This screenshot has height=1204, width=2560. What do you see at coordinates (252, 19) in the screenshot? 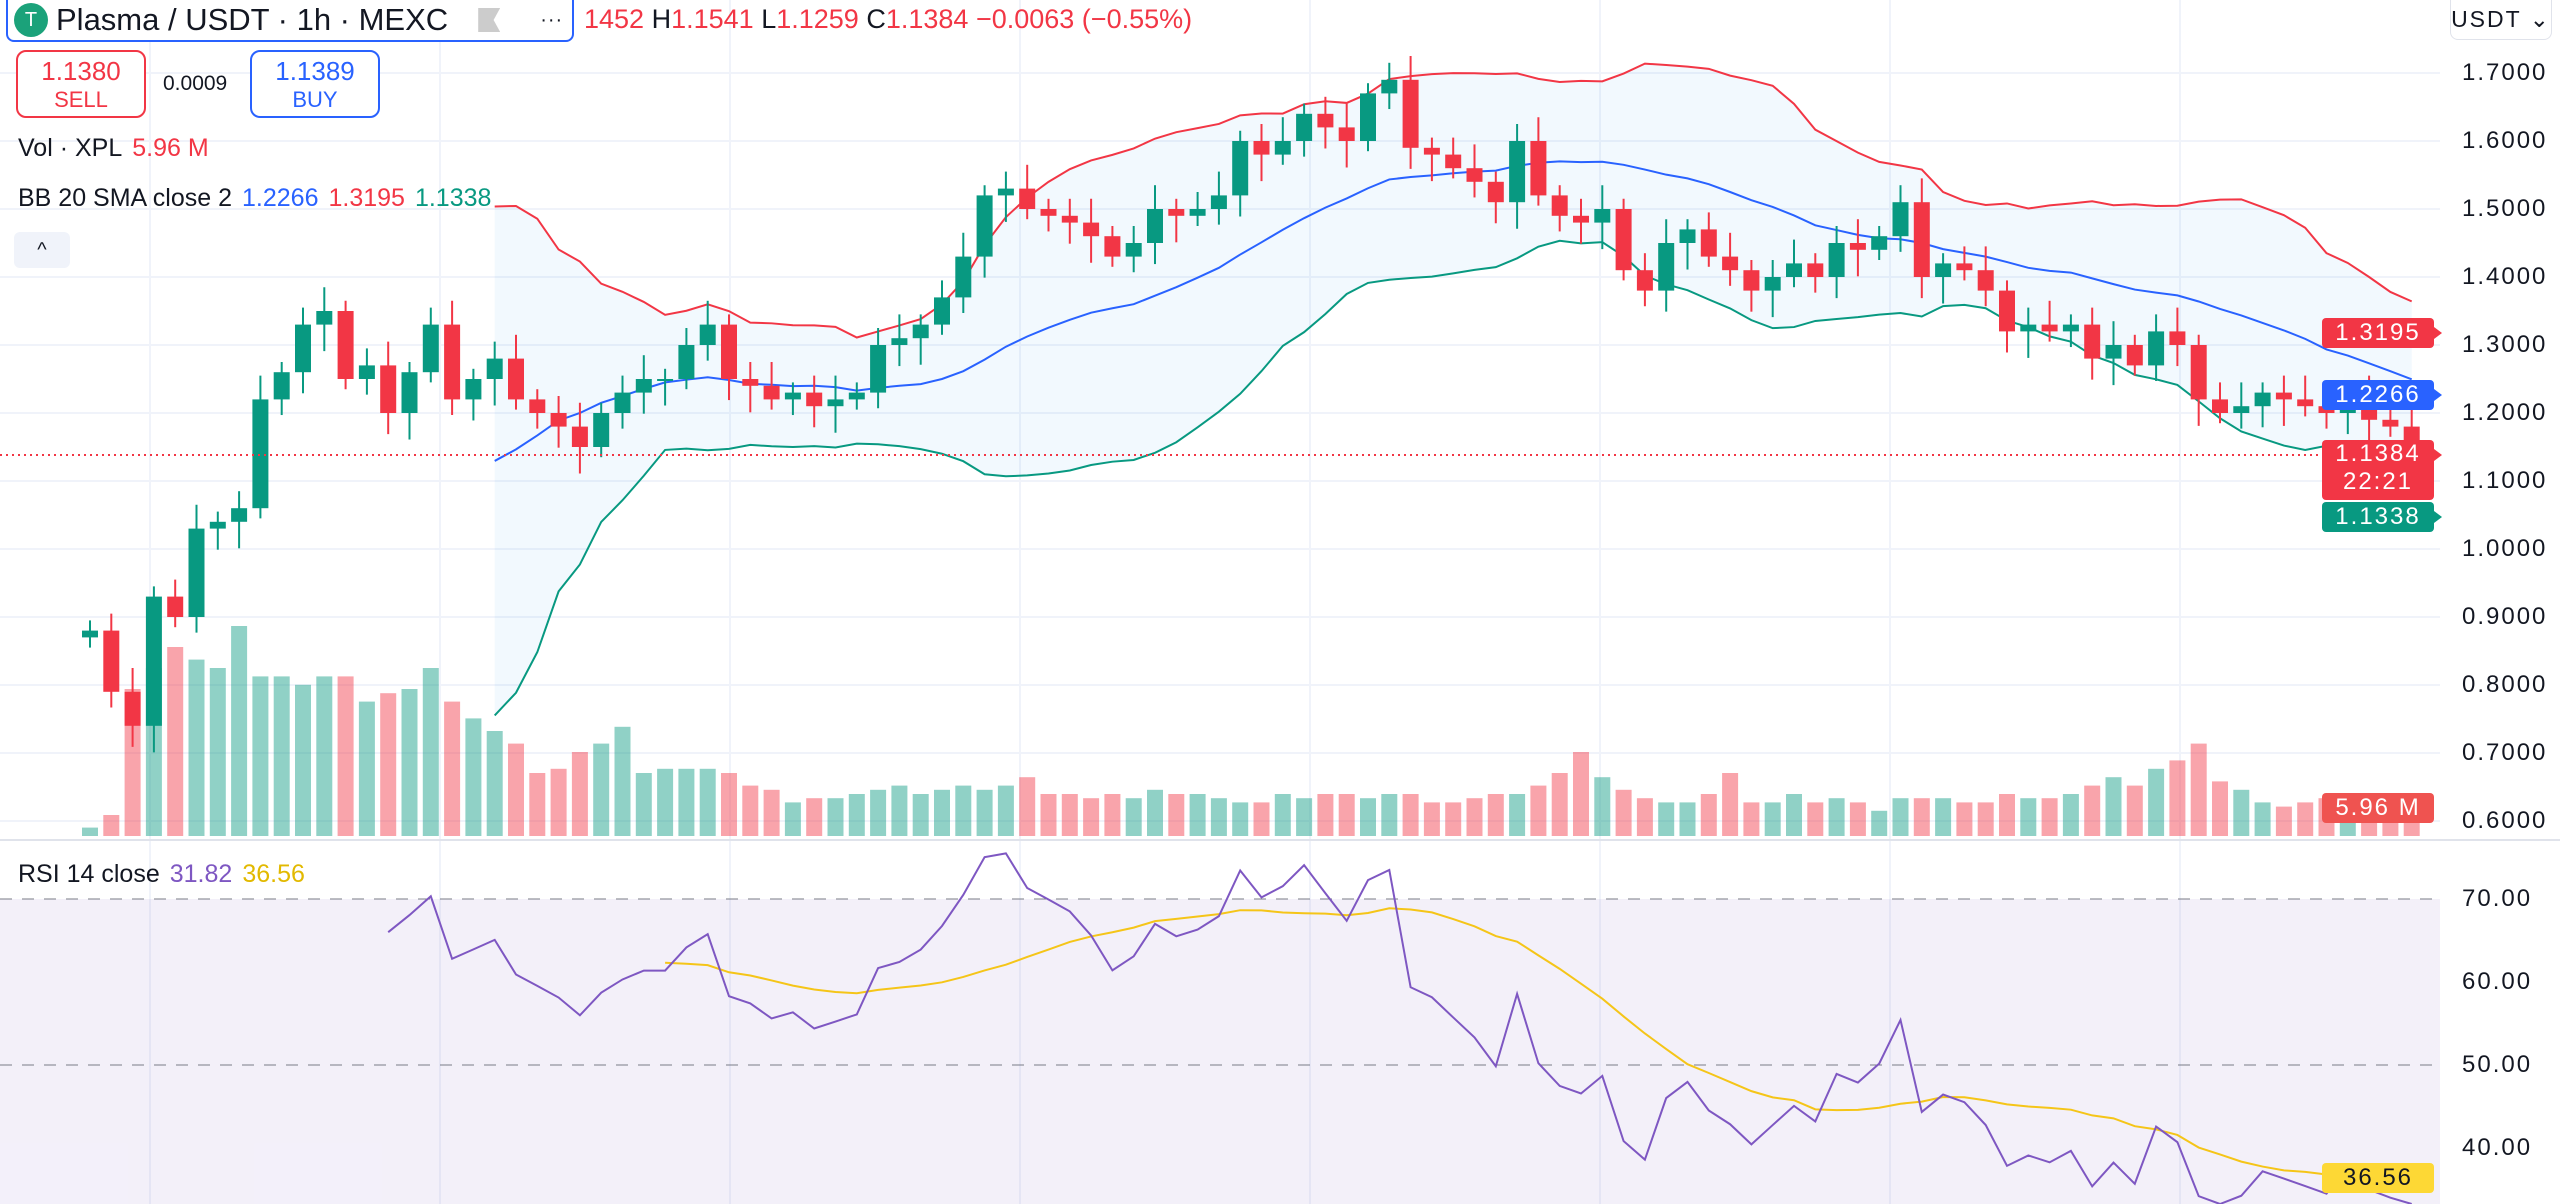
I see `symbol-title-text: Plasma / USDT · 1h · MEXC` at bounding box center [252, 19].